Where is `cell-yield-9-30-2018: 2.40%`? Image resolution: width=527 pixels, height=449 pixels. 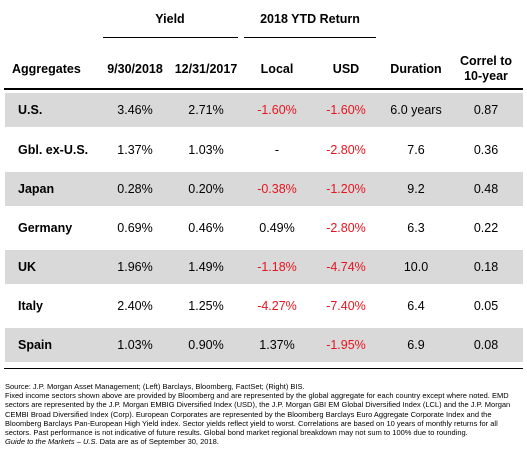
cell-yield-9-30-2018: 2.40% is located at coordinates (135, 306).